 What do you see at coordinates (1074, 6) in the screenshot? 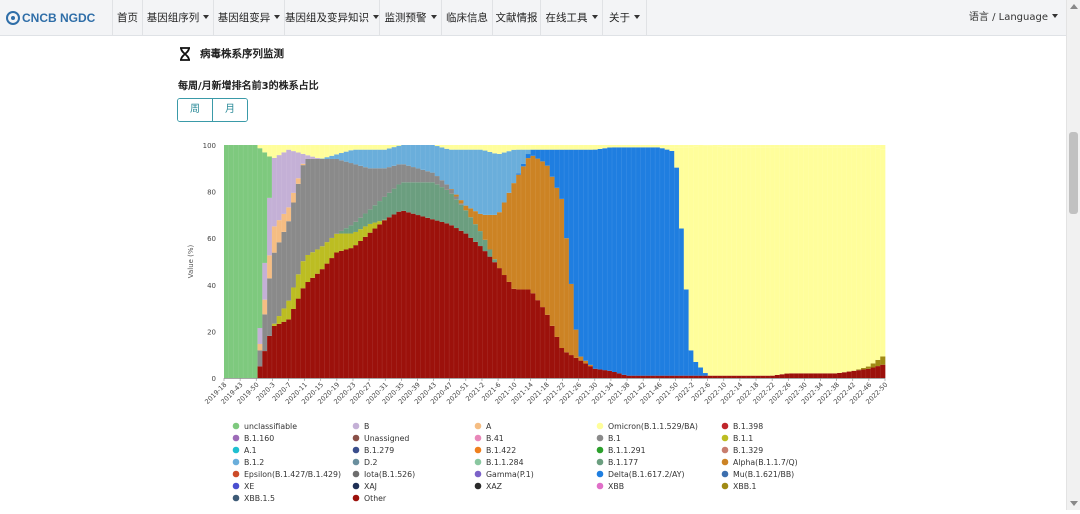
I see `scroll-up-icon` at bounding box center [1074, 6].